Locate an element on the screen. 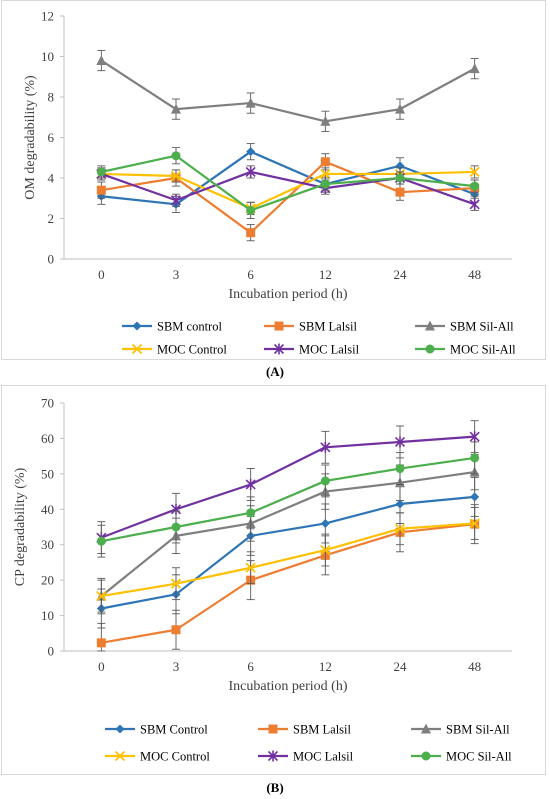 The height and width of the screenshot is (799, 550). y-tick-label: 2 is located at coordinates (51, 218).